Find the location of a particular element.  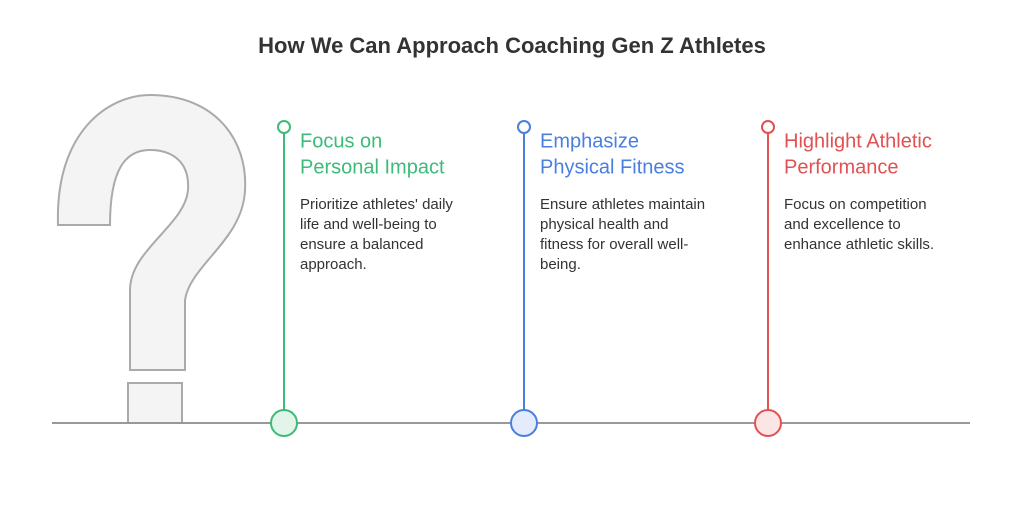

item-description: Ensure athletes maintain is located at coordinates (622, 204).